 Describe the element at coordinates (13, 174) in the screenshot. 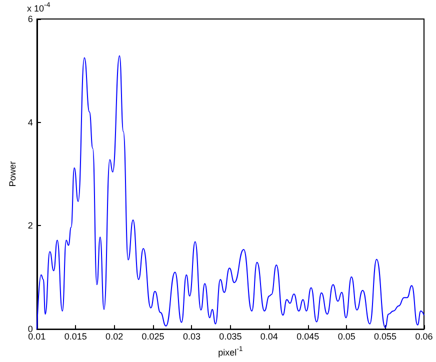

I see `y-axis-title: Power` at that location.